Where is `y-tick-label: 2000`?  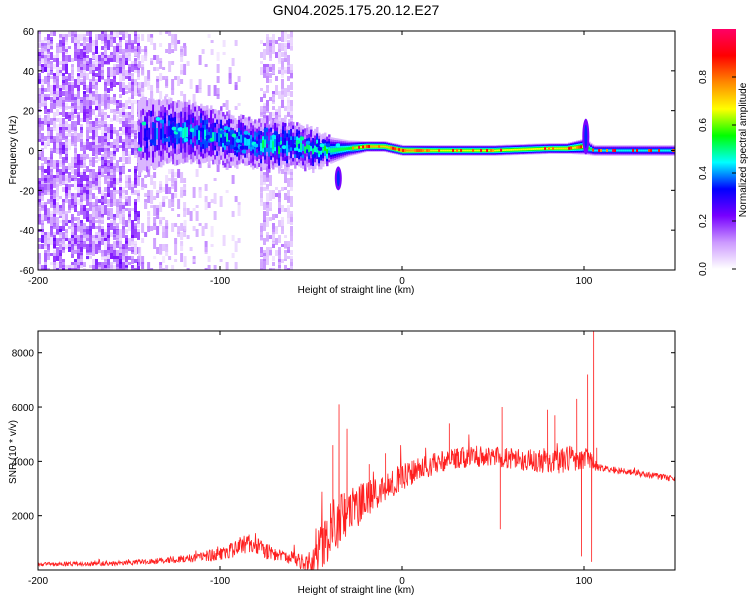
y-tick-label: 2000 is located at coordinates (23, 517).